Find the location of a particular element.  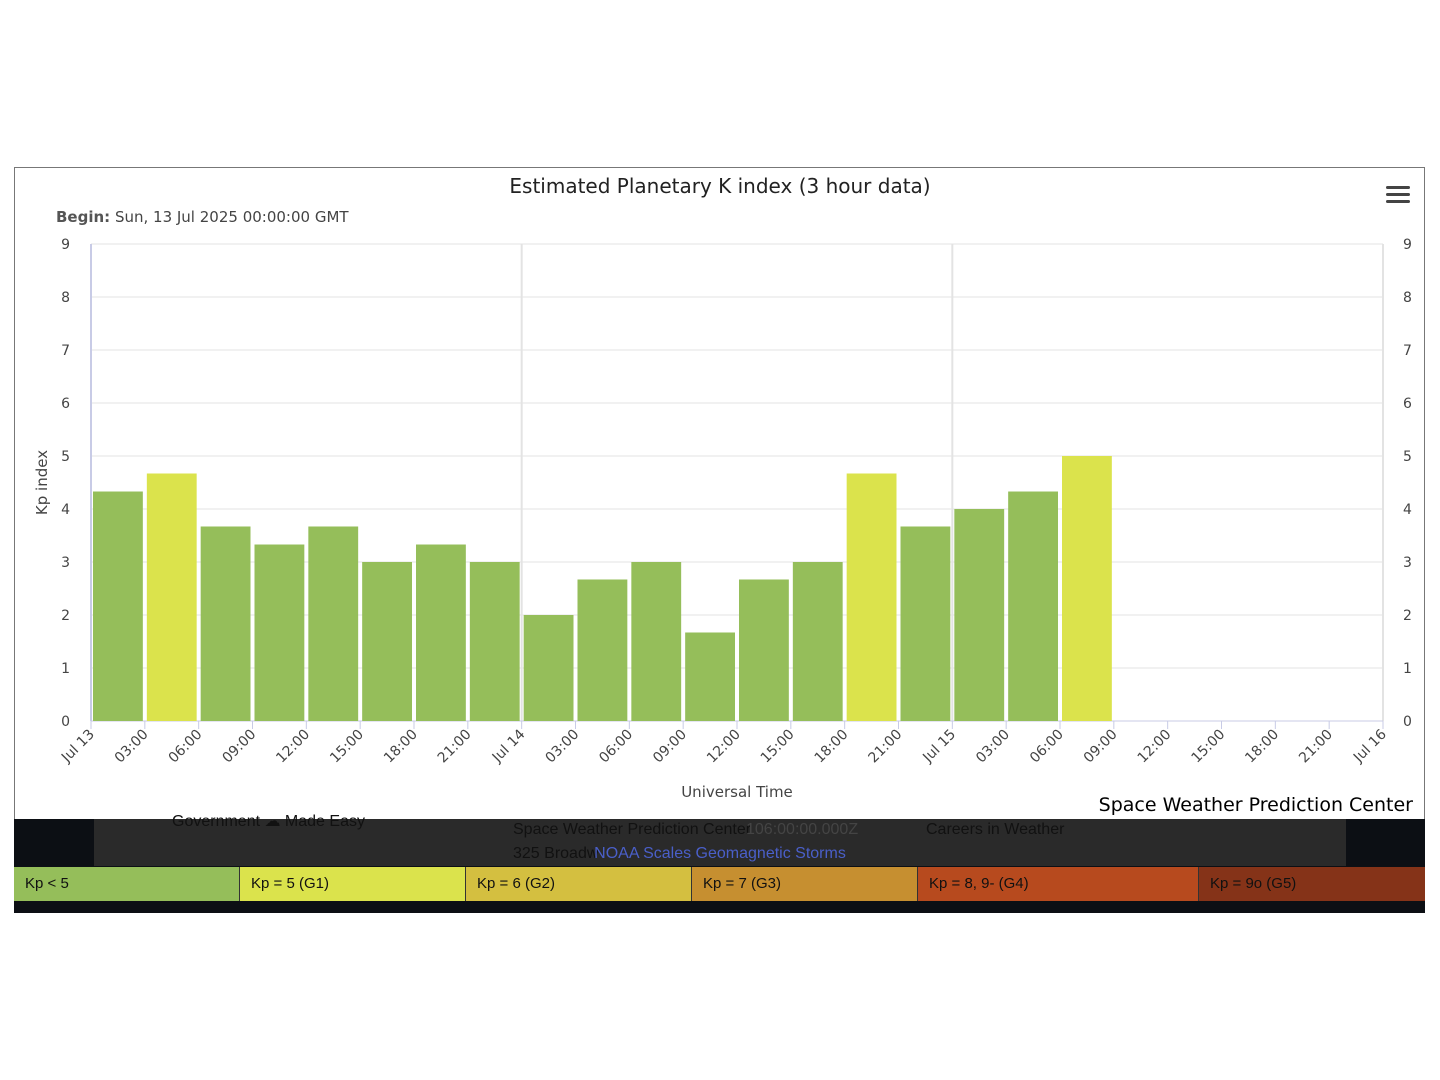

scale-cell-g1: Kp = 5 (G1) is located at coordinates (353, 884).